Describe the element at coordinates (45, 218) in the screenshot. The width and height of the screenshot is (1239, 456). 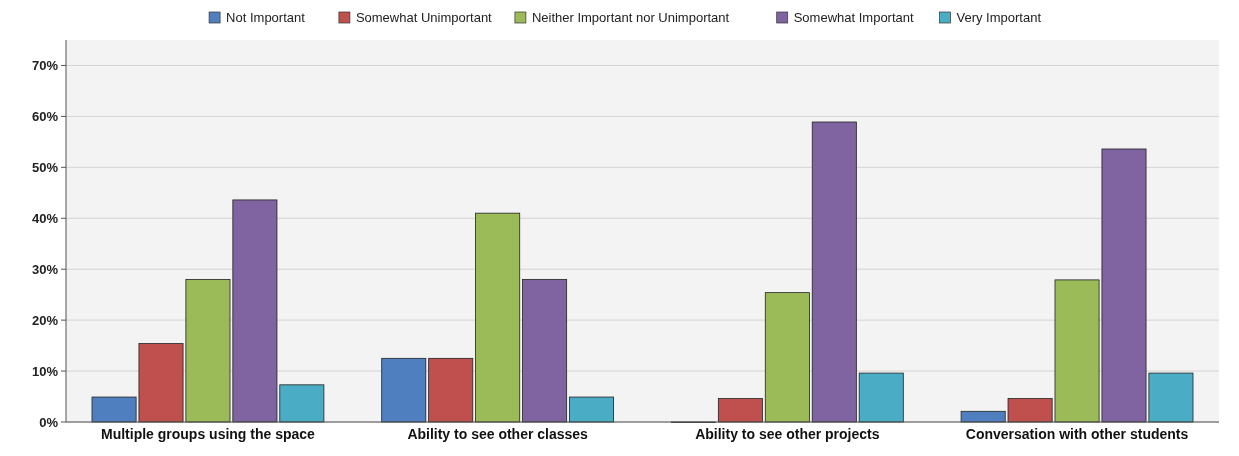
I see `y-tick-label: 40%` at that location.